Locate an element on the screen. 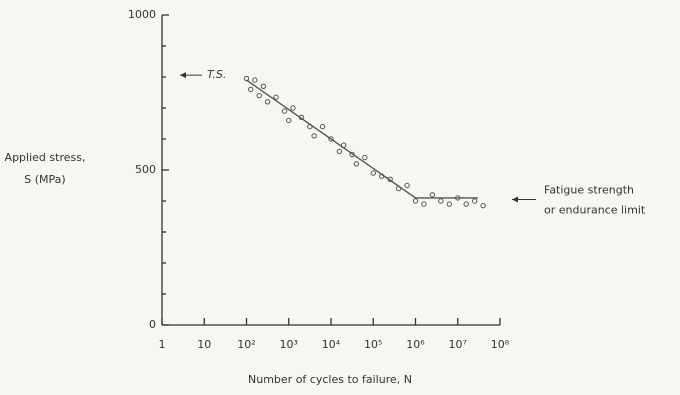 The image size is (680, 395). x-tick-label: 10 is located at coordinates (204, 344).